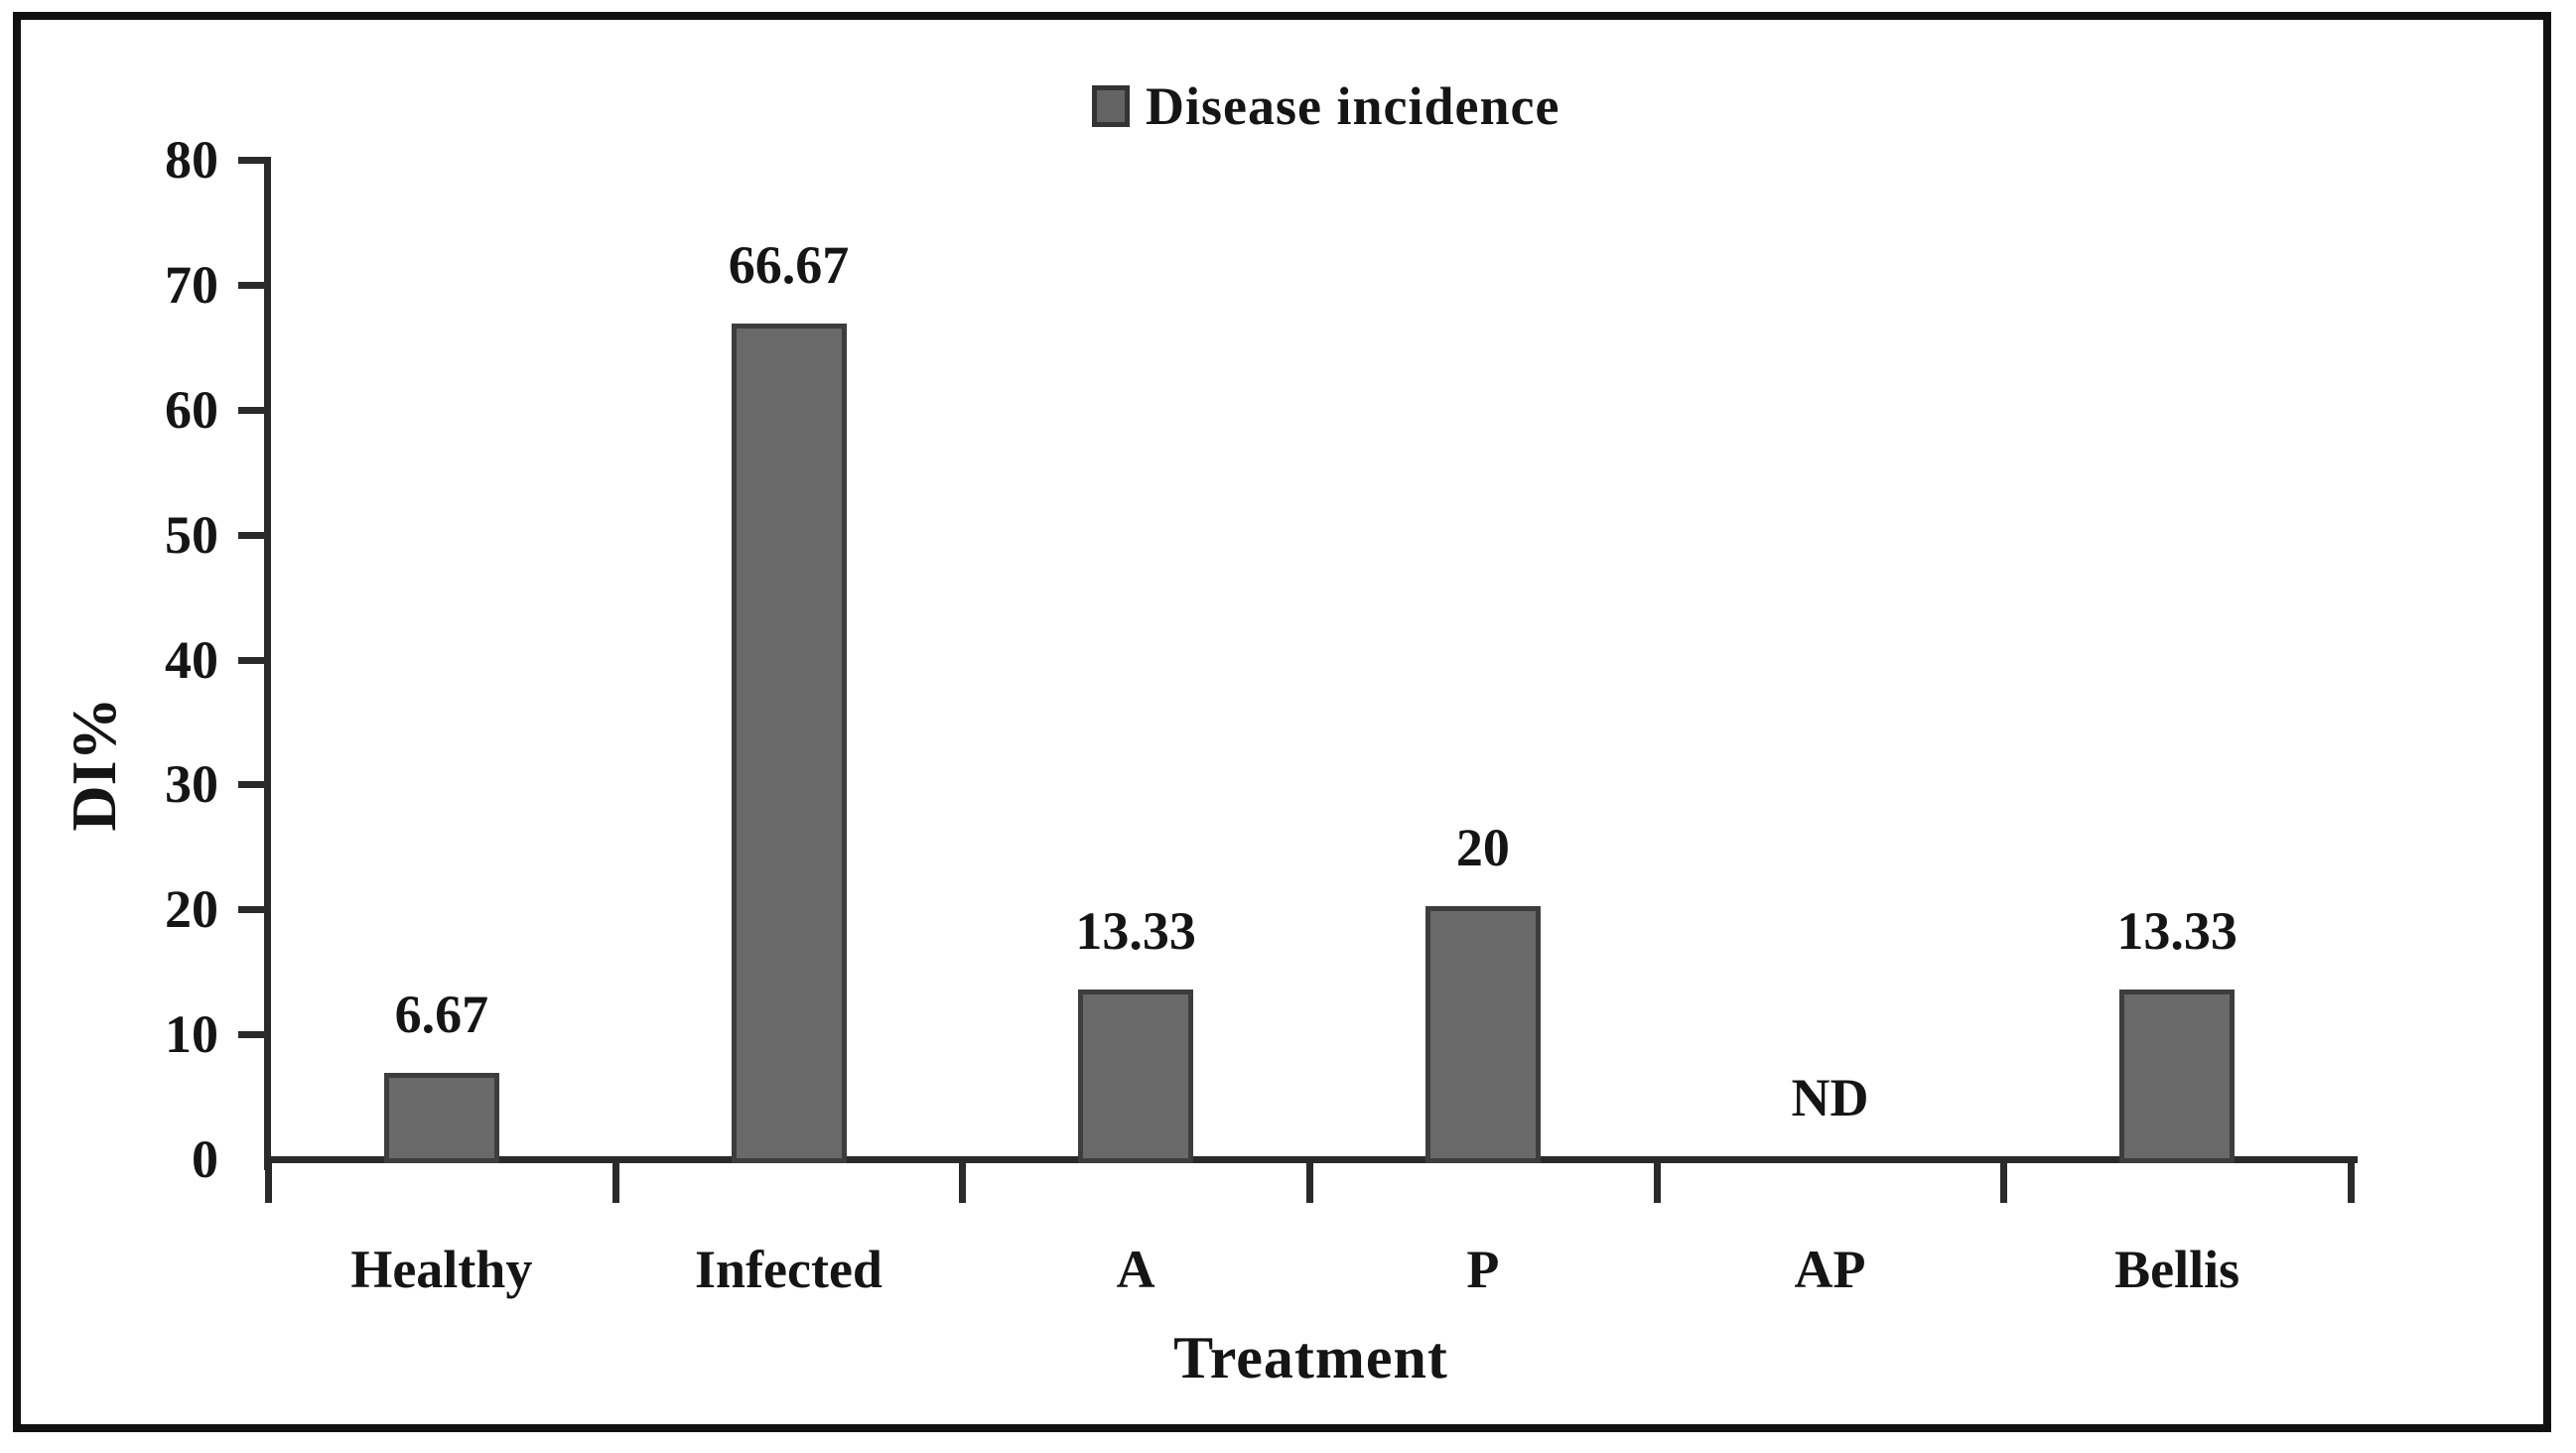  What do you see at coordinates (1353, 106) in the screenshot?
I see `legend-label: Disease incidence` at bounding box center [1353, 106].